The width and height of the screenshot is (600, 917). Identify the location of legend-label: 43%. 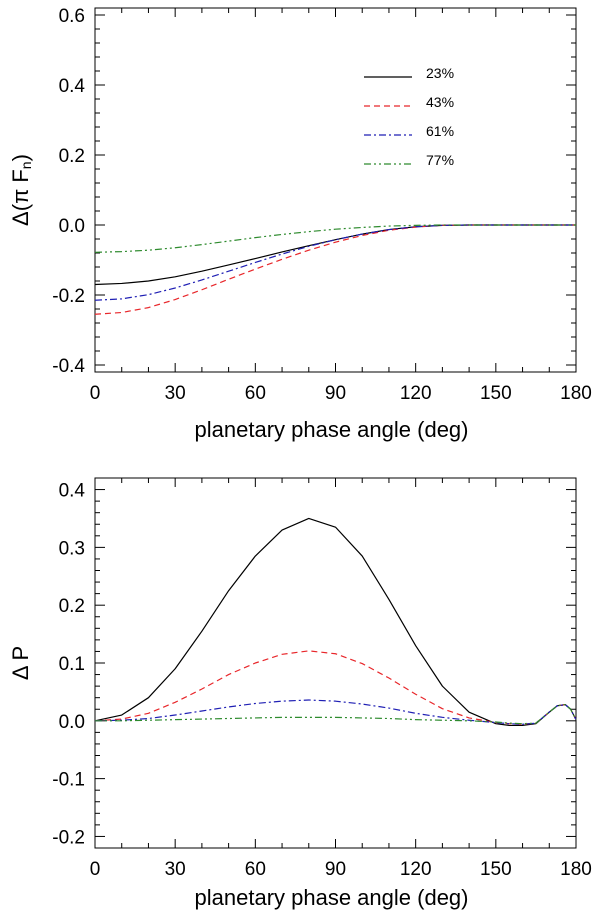
(440, 102).